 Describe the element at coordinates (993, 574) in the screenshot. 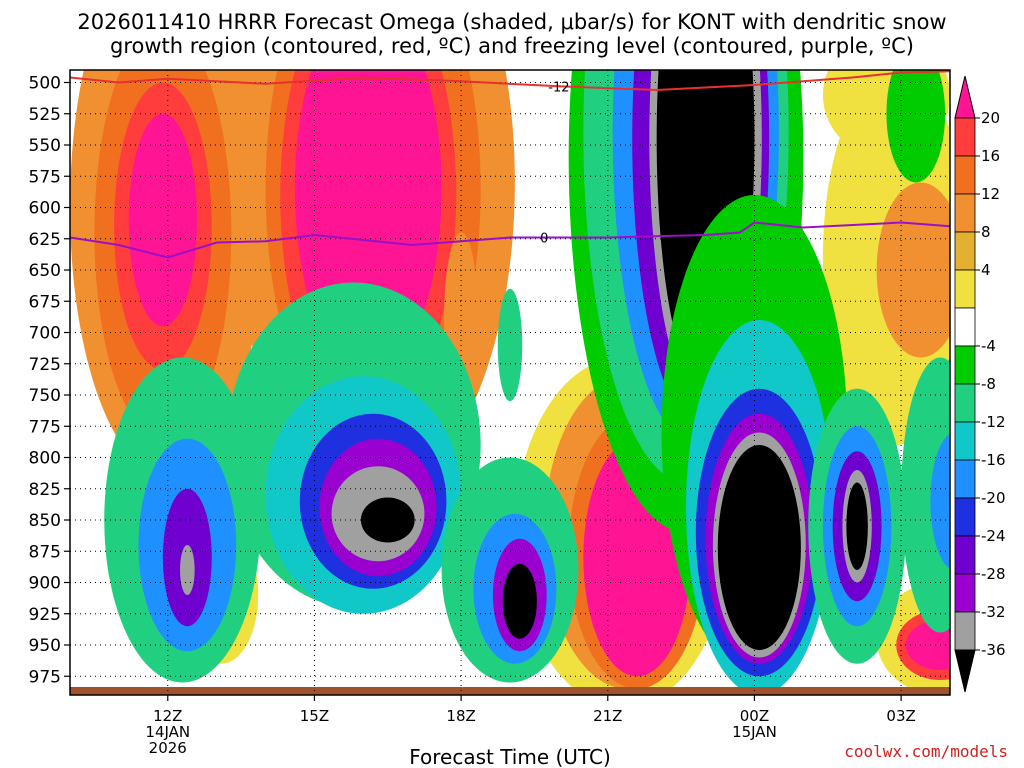

I see `colorbar-label: -28` at that location.